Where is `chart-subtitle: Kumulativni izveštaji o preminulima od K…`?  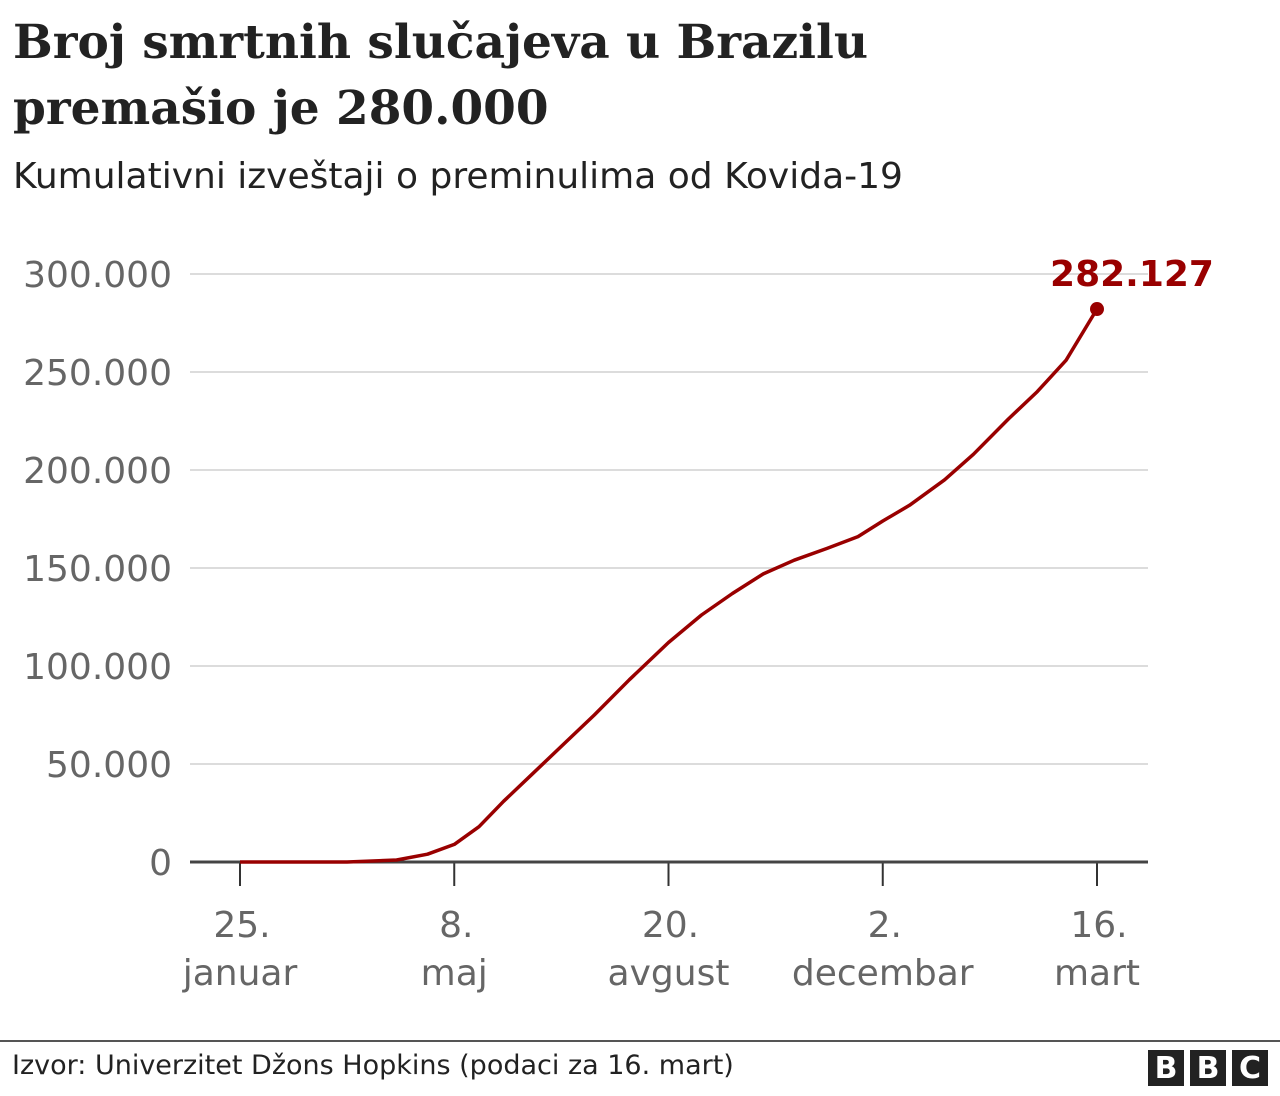
chart-subtitle: Kumulativni izveštaji o preminulima od K… is located at coordinates (458, 176).